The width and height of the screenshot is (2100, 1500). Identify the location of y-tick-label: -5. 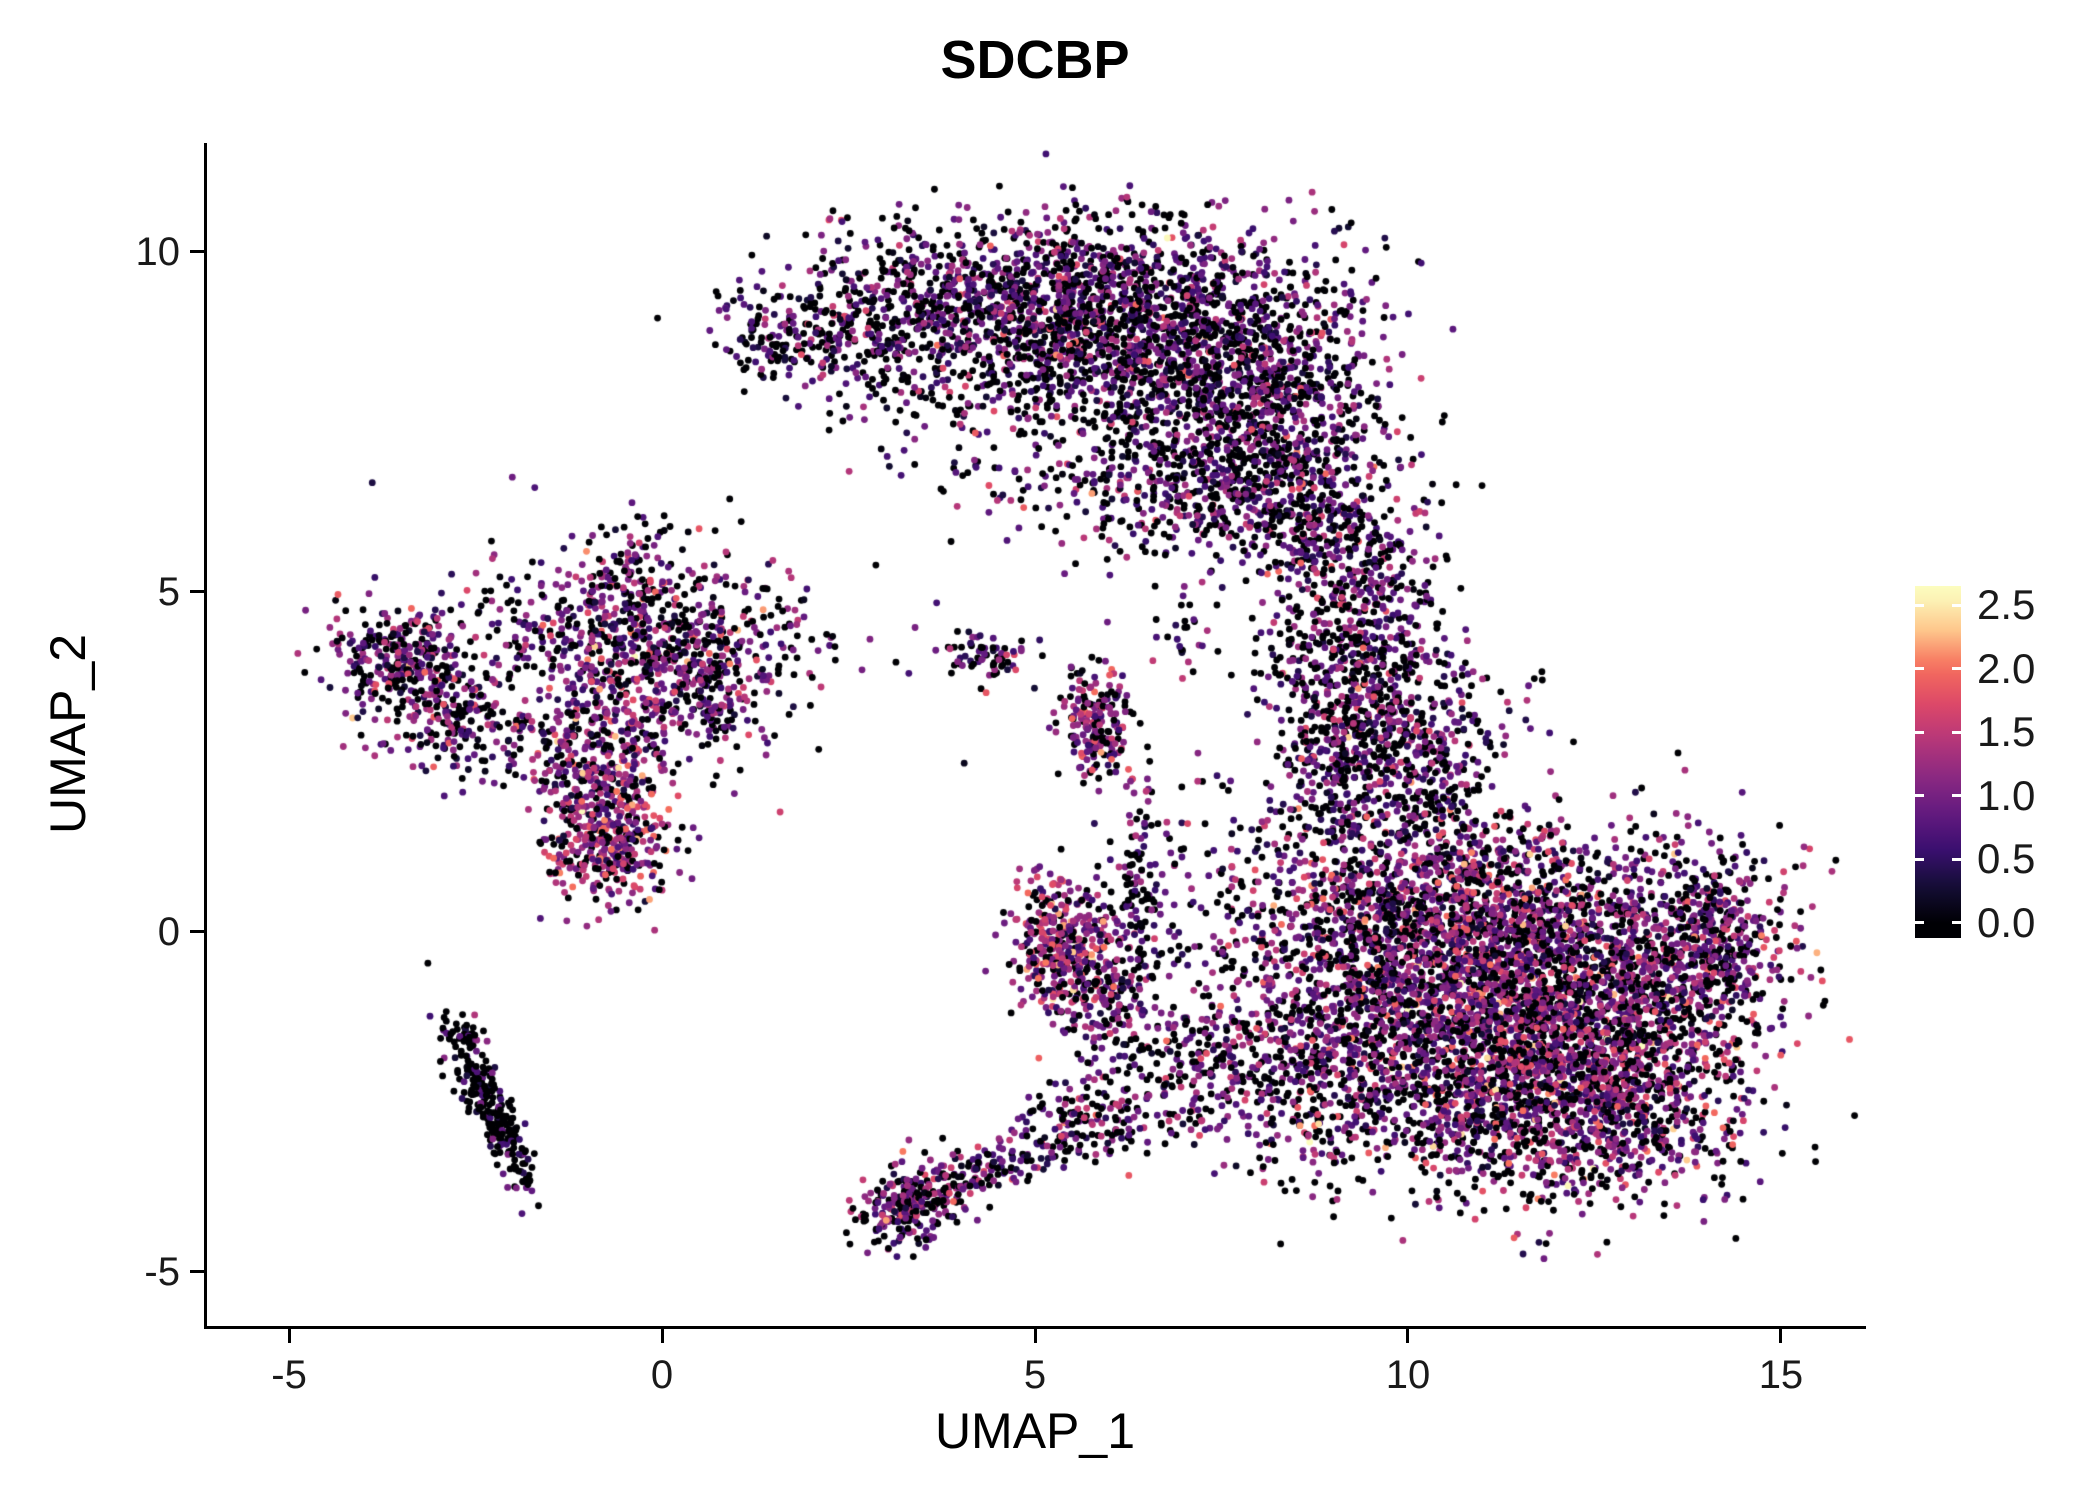
(162, 1271).